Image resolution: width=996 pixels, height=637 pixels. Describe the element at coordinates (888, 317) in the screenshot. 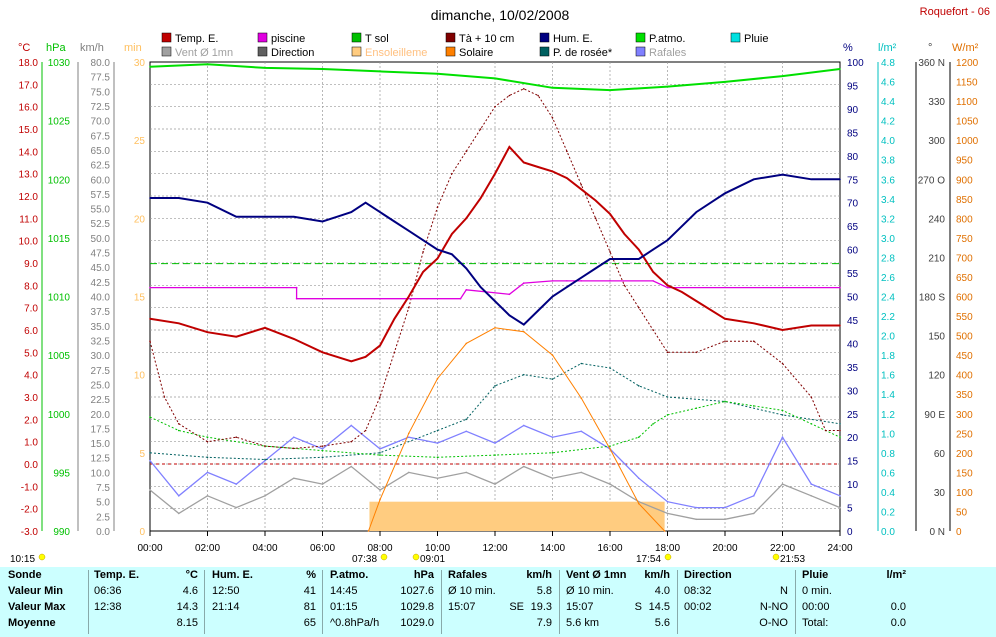

I see `axis-tick-label: 2.2` at that location.